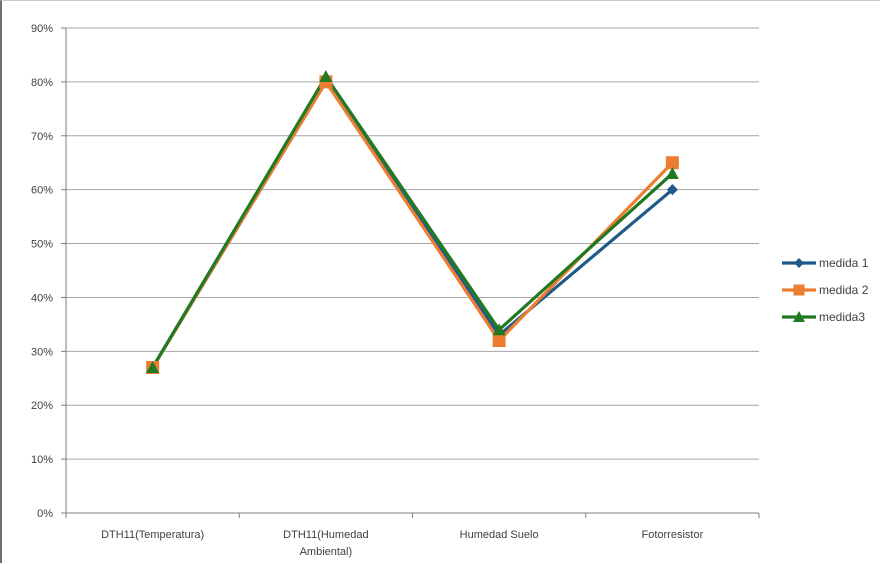  I want to click on legend-label: medida 2, so click(844, 290).